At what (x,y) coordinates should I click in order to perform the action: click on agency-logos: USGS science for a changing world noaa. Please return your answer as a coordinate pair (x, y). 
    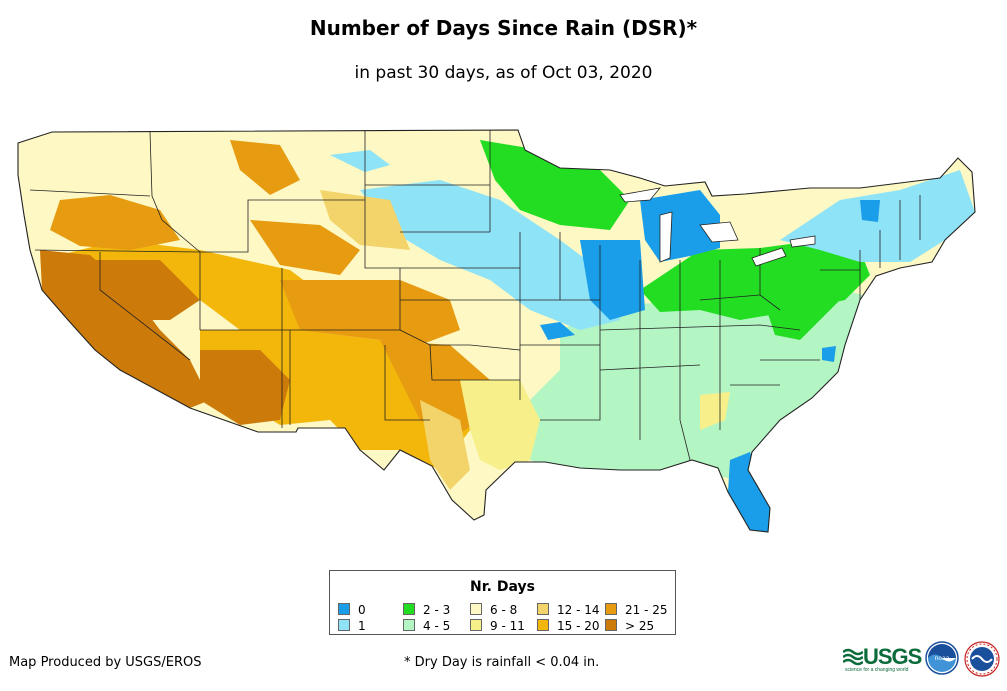
    Looking at the image, I should click on (922, 660).